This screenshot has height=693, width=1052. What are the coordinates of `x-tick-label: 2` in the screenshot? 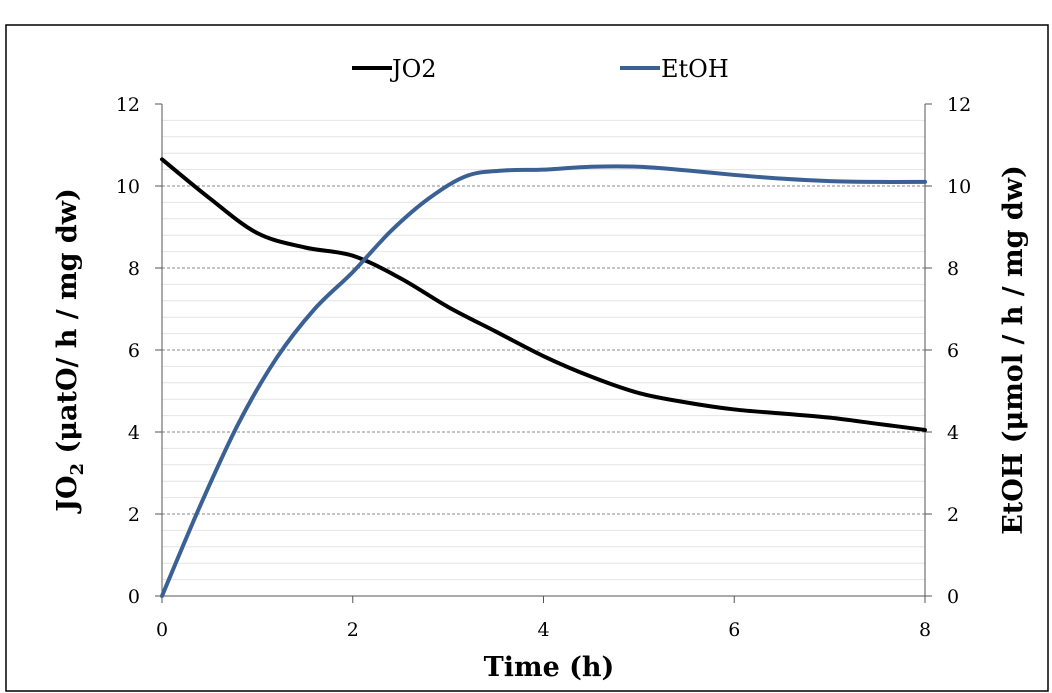 It's located at (353, 630).